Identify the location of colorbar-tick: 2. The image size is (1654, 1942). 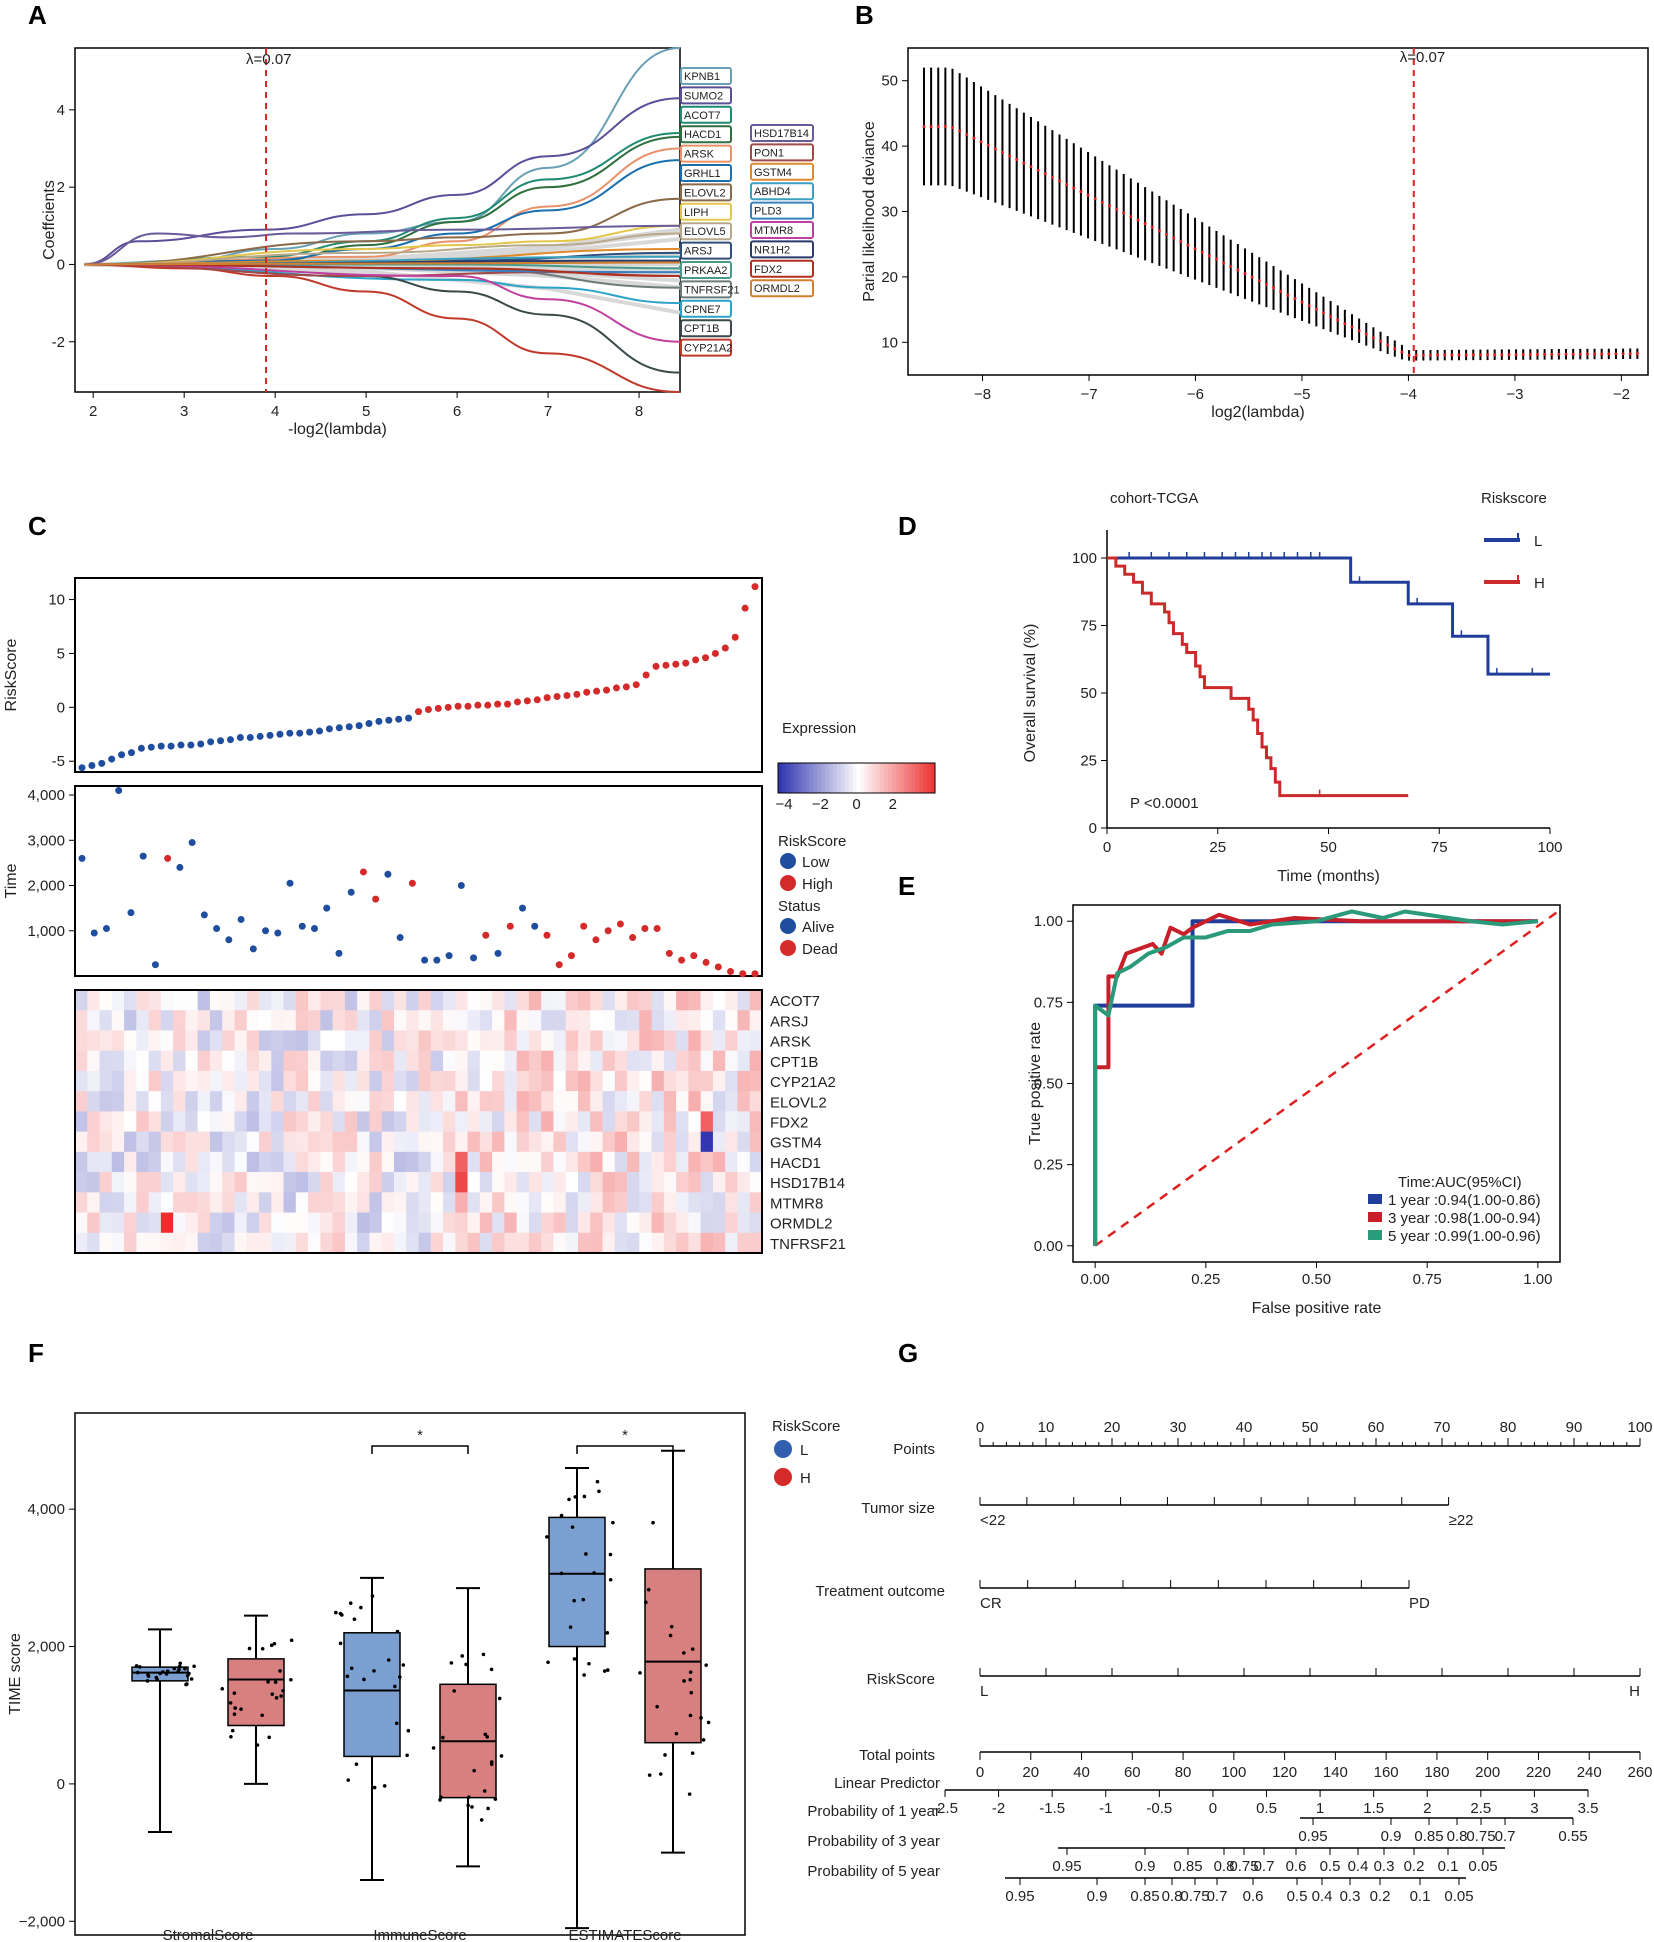
(893, 804).